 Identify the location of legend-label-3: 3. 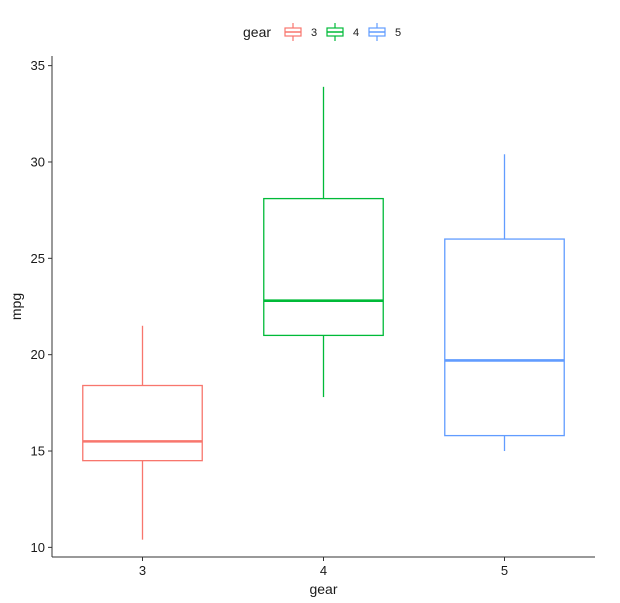
(314, 33).